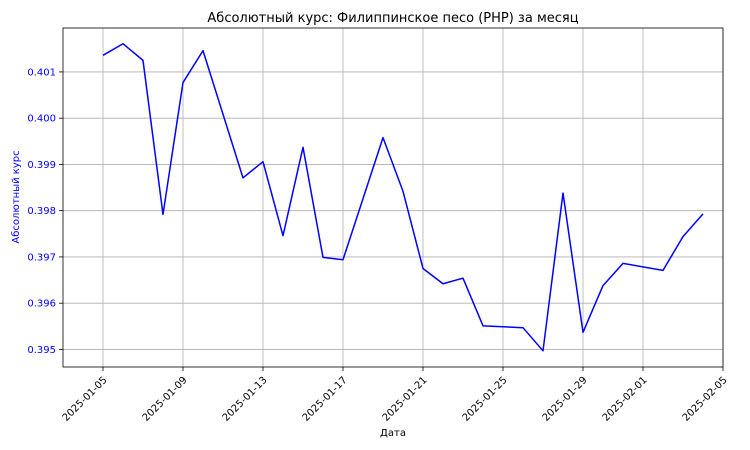 The width and height of the screenshot is (750, 450). What do you see at coordinates (41, 119) in the screenshot?
I see `y-tick-label: 0.400` at bounding box center [41, 119].